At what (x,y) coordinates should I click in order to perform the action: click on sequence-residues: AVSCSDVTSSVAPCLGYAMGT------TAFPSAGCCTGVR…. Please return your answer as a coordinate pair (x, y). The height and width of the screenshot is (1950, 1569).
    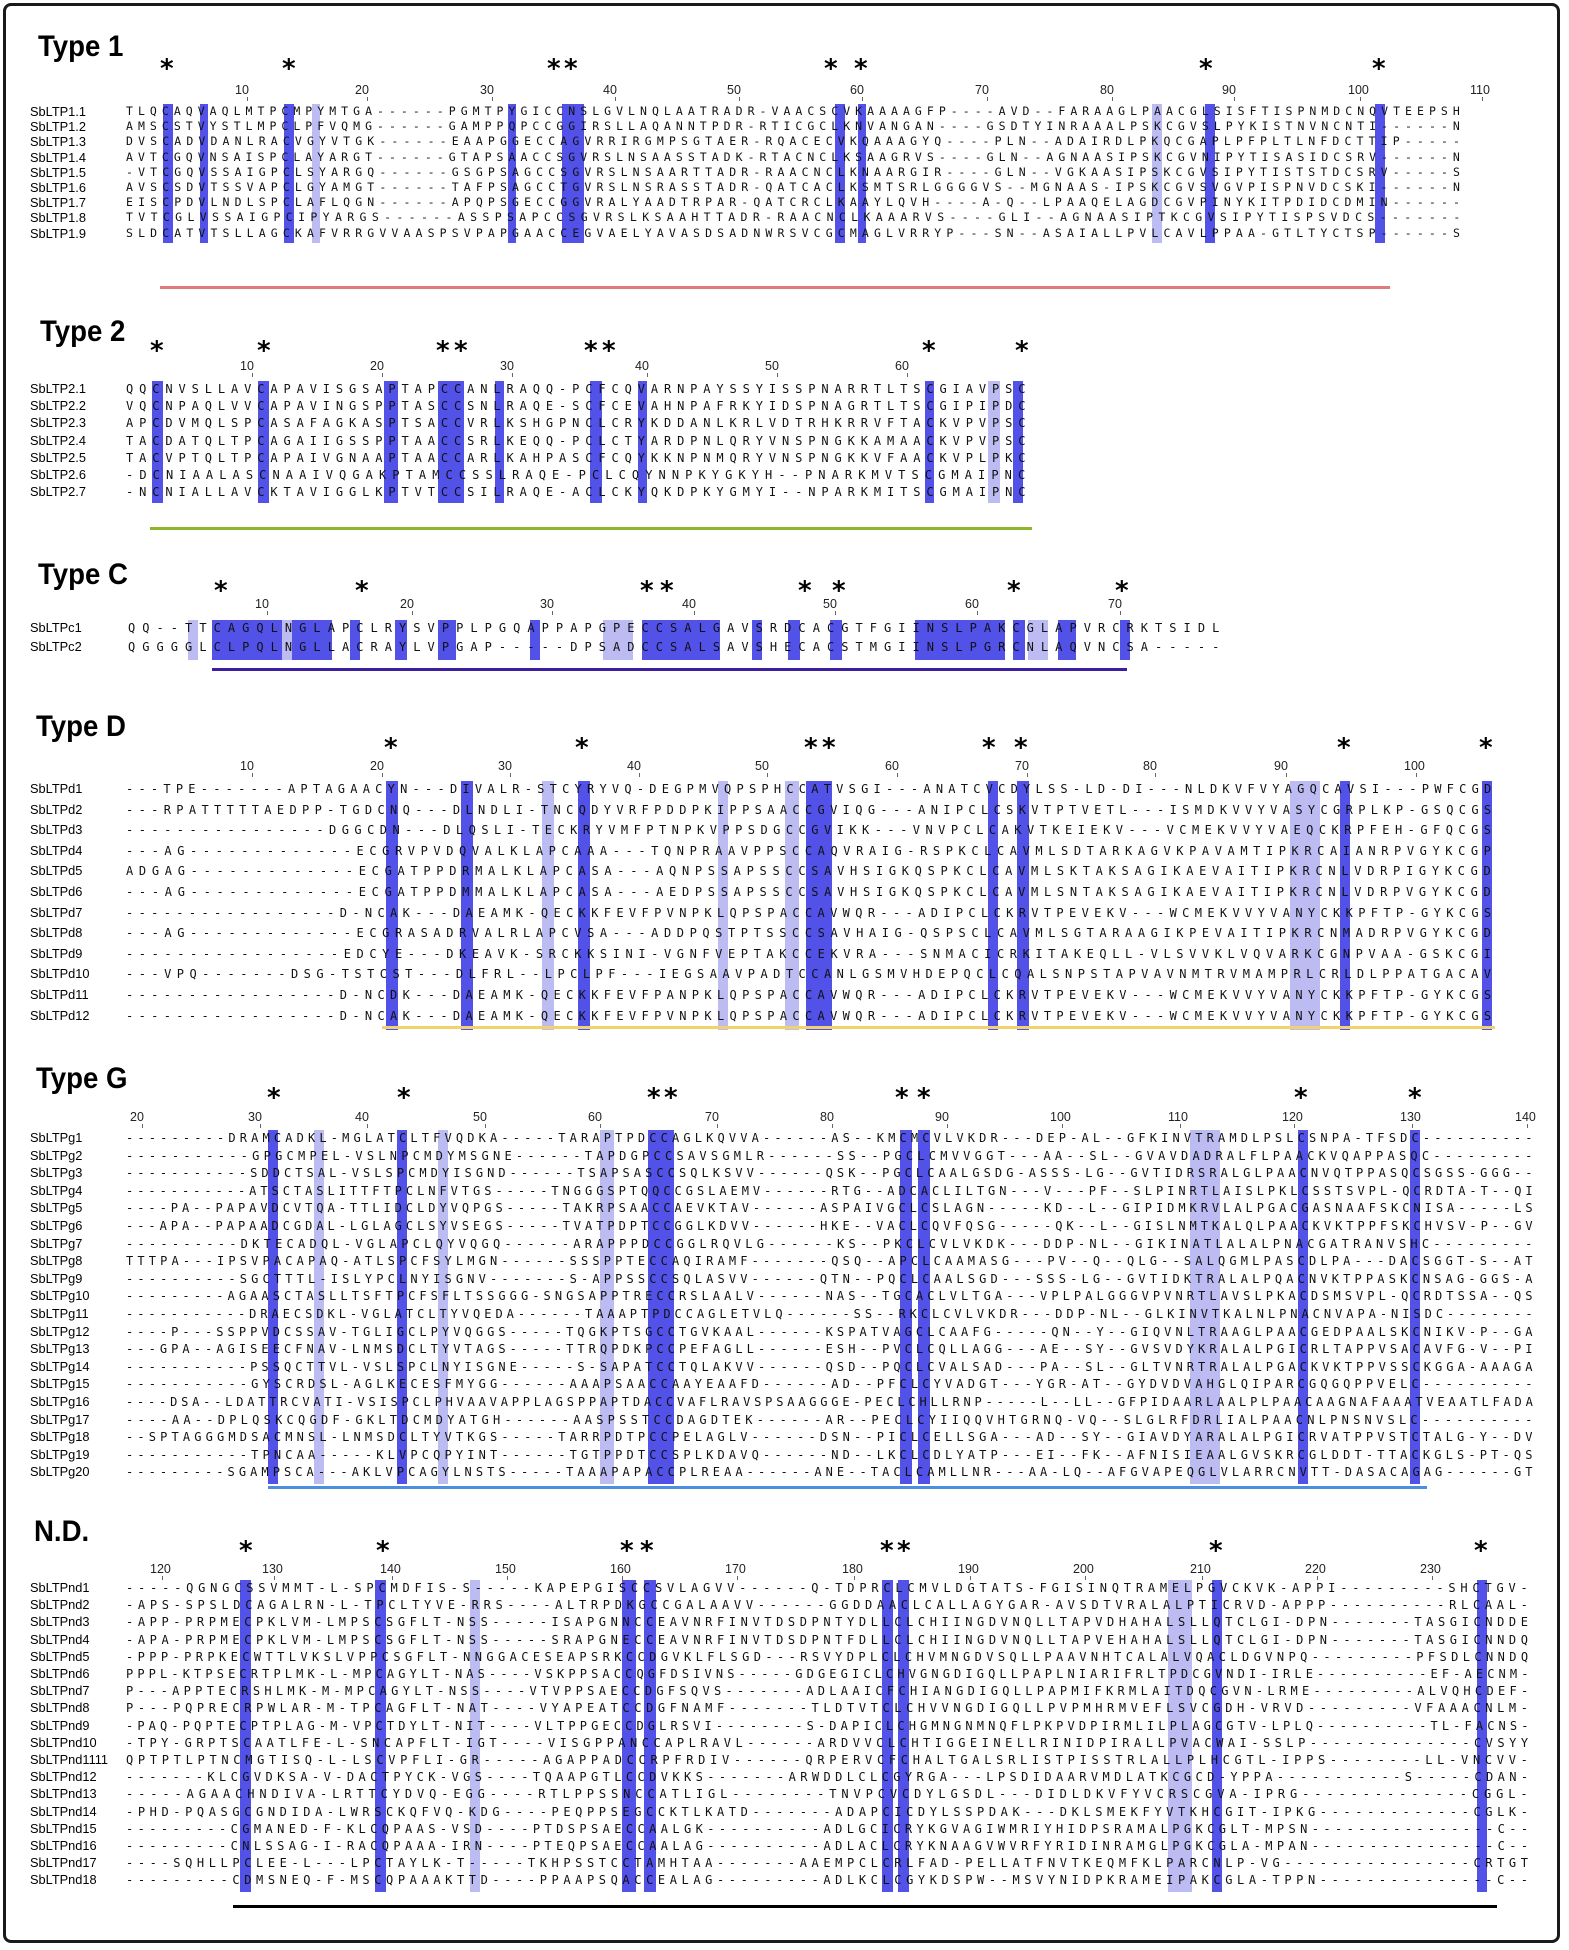
    Looking at the image, I should click on (796, 187).